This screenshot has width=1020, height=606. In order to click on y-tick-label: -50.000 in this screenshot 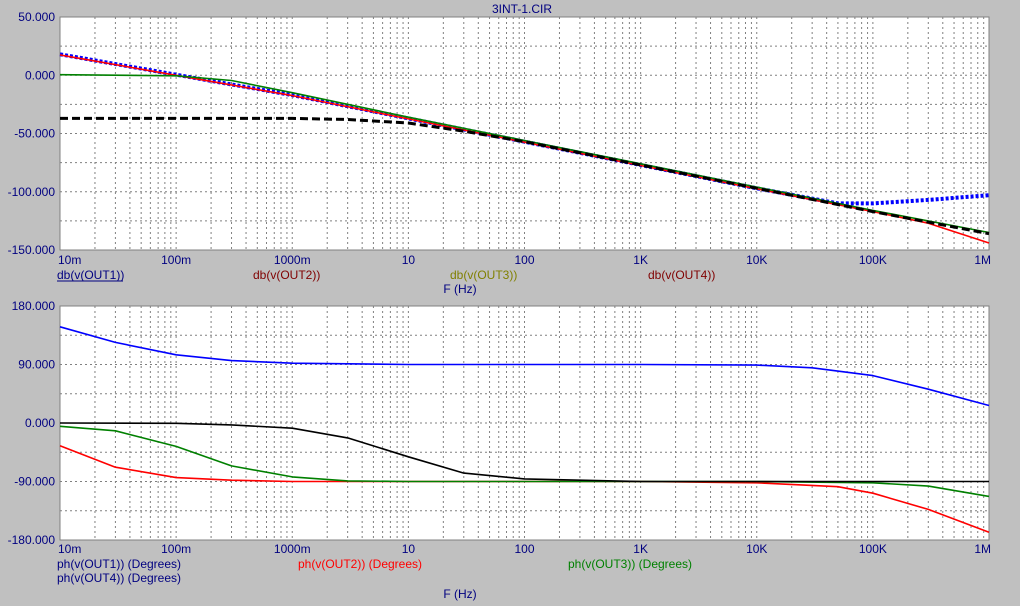, I will do `click(34, 134)`.